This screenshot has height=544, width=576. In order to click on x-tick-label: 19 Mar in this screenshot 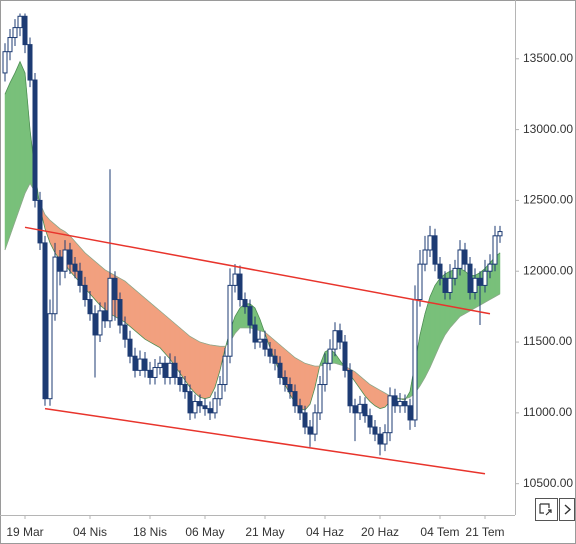, I will do `click(24, 532)`.